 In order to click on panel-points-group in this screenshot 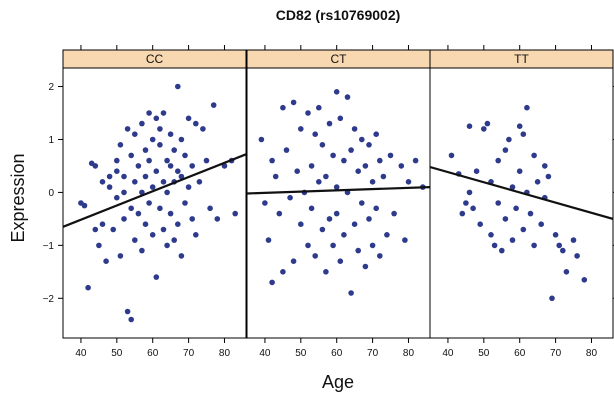, I will do `click(521, 203)`.